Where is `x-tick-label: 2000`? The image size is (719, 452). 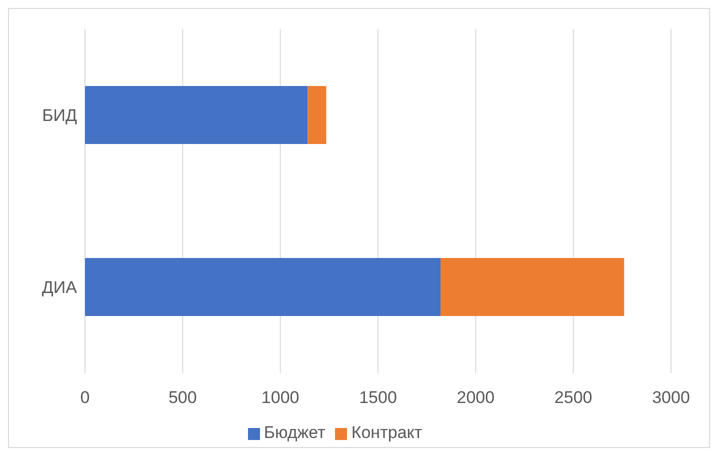 x-tick-label: 2000 is located at coordinates (475, 398).